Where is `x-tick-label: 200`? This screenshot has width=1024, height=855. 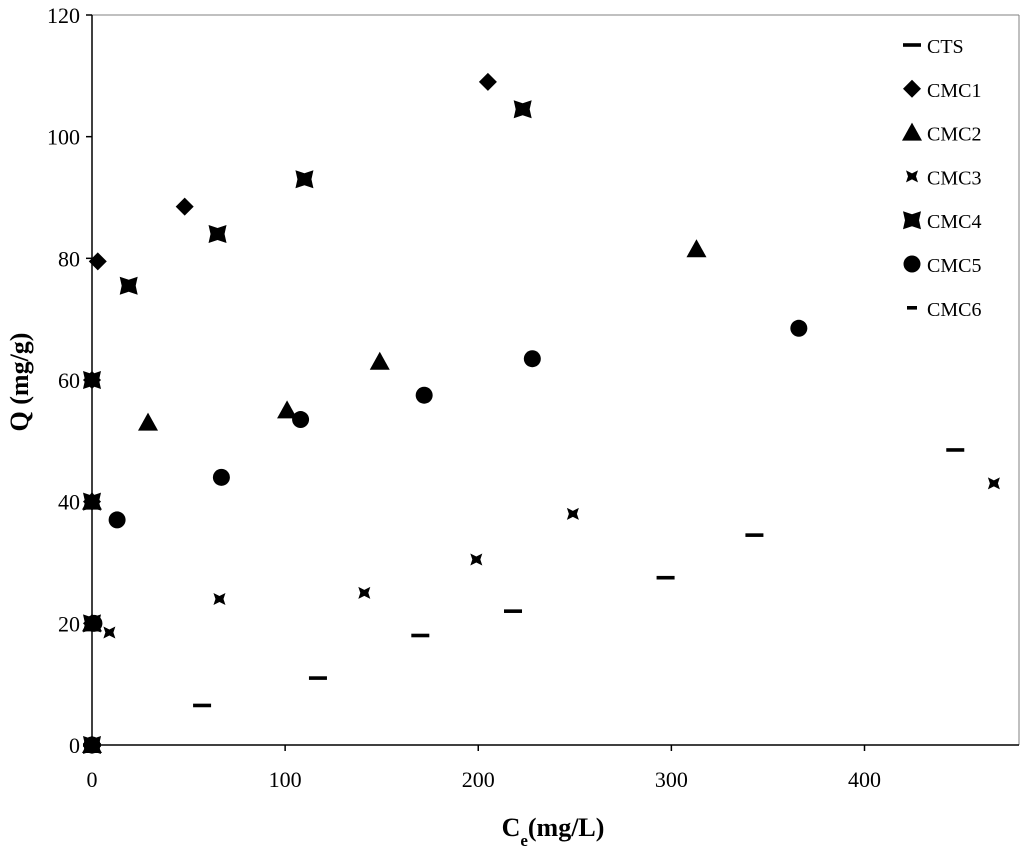 x-tick-label: 200 is located at coordinates (478, 779).